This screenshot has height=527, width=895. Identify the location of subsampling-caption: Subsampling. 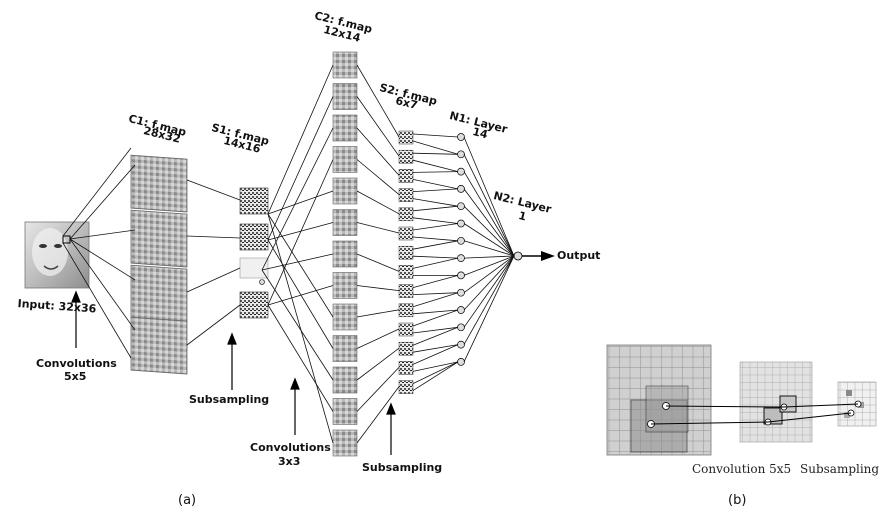
(840, 469).